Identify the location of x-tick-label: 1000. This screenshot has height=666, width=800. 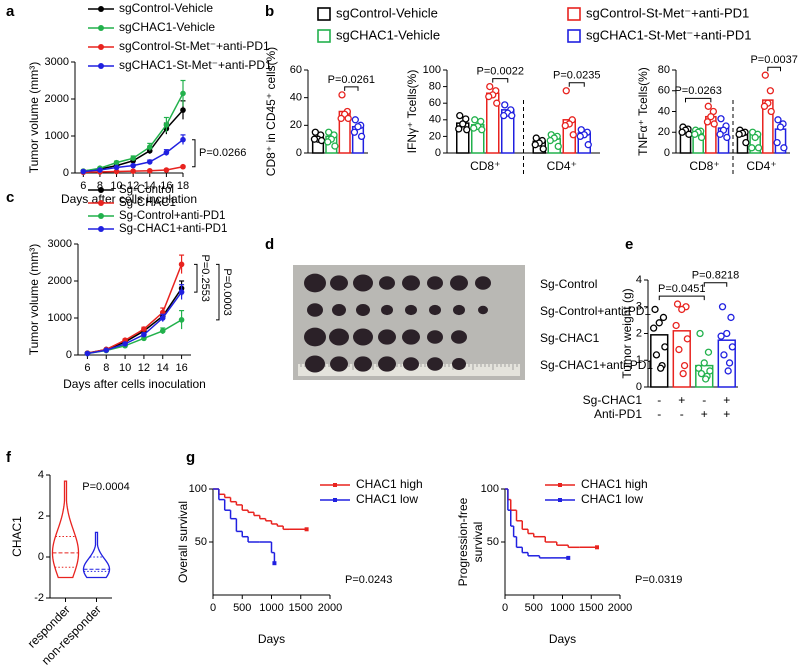
(271, 608).